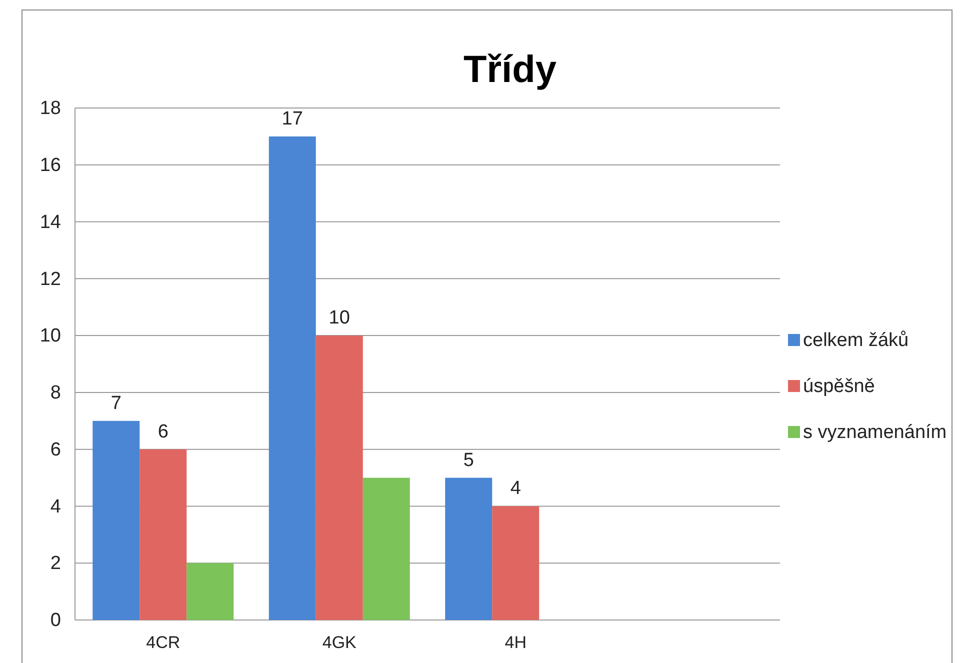 The height and width of the screenshot is (663, 963). Describe the element at coordinates (50, 336) in the screenshot. I see `y-tick-label: 10` at that location.